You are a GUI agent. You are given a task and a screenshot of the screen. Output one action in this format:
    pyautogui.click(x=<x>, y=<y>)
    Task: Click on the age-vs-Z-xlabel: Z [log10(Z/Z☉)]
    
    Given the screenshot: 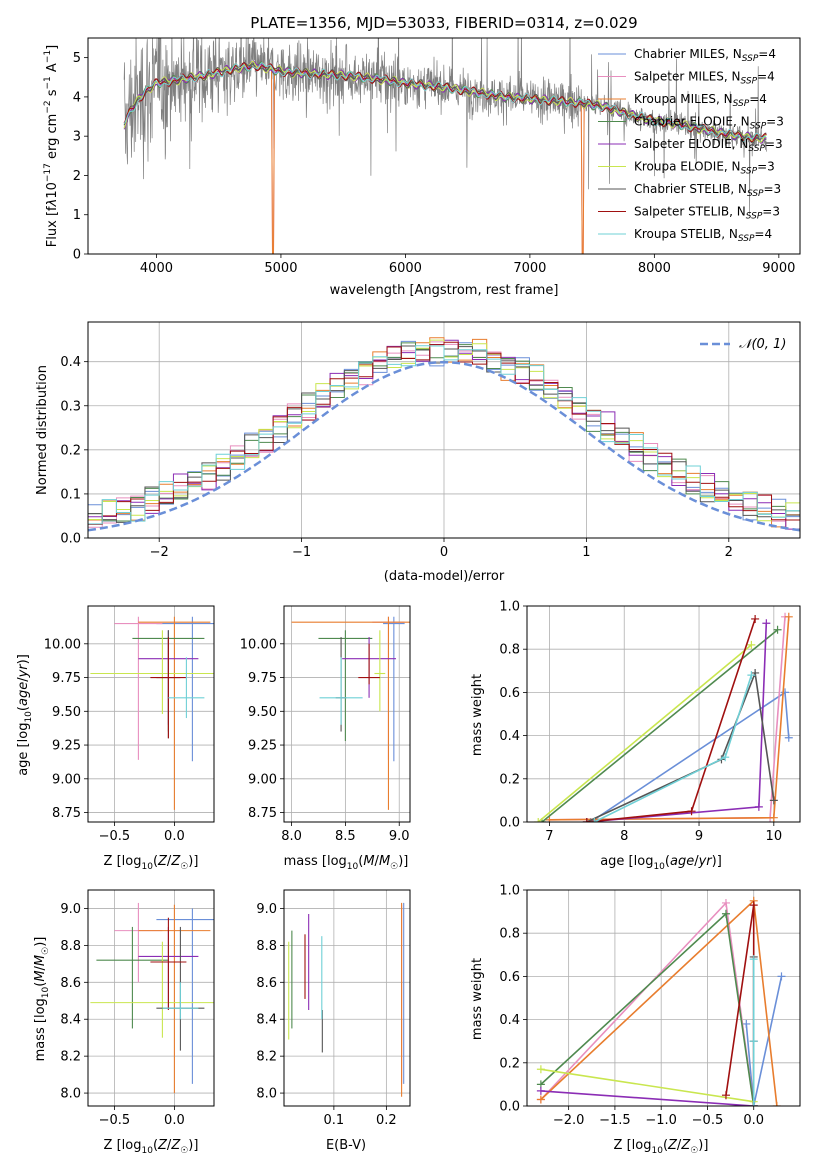 What is the action you would take?
    pyautogui.click(x=151, y=863)
    